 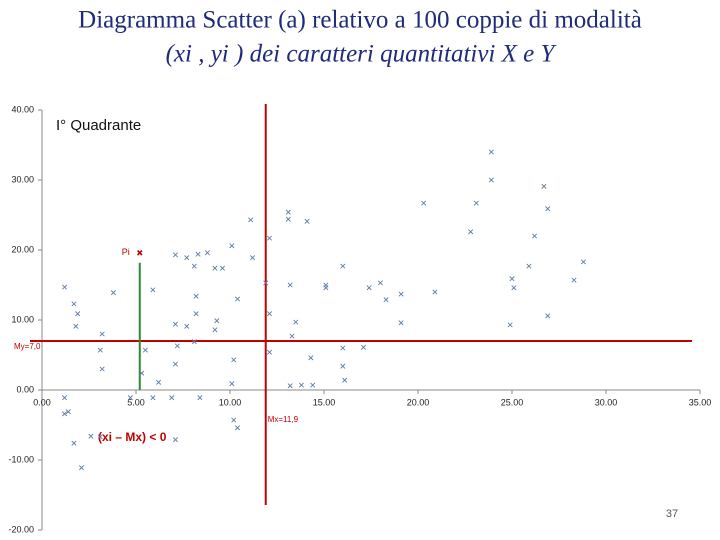 What do you see at coordinates (324, 402) in the screenshot?
I see `x-tick-label: 15.00` at bounding box center [324, 402].